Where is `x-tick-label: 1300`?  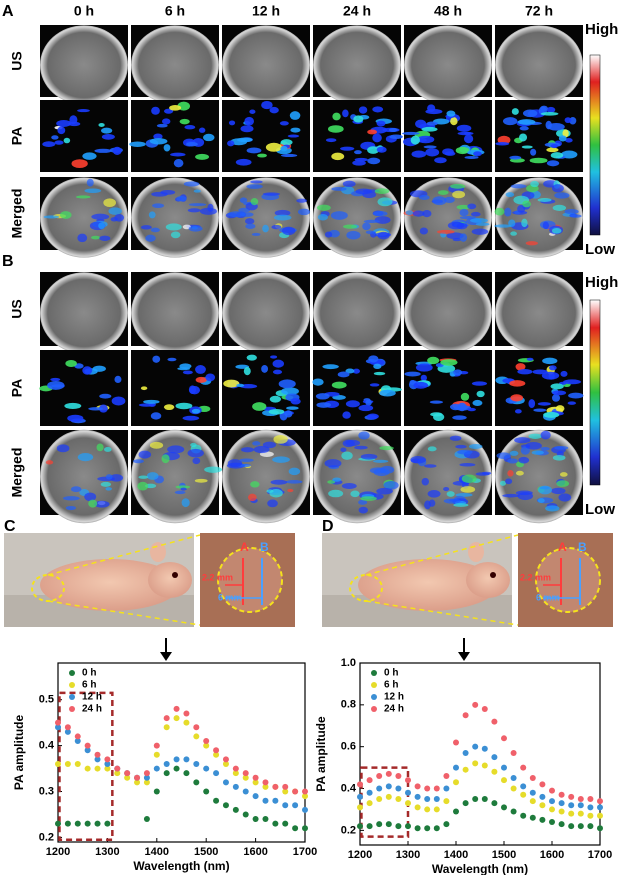
x-tick-label: 1300 is located at coordinates (408, 855).